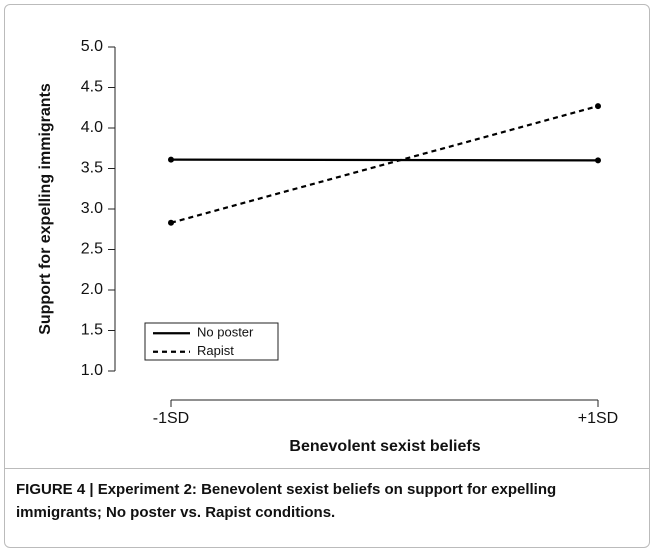 This screenshot has height=554, width=657. Describe the element at coordinates (215, 350) in the screenshot. I see `legend-label: Rapist` at that location.